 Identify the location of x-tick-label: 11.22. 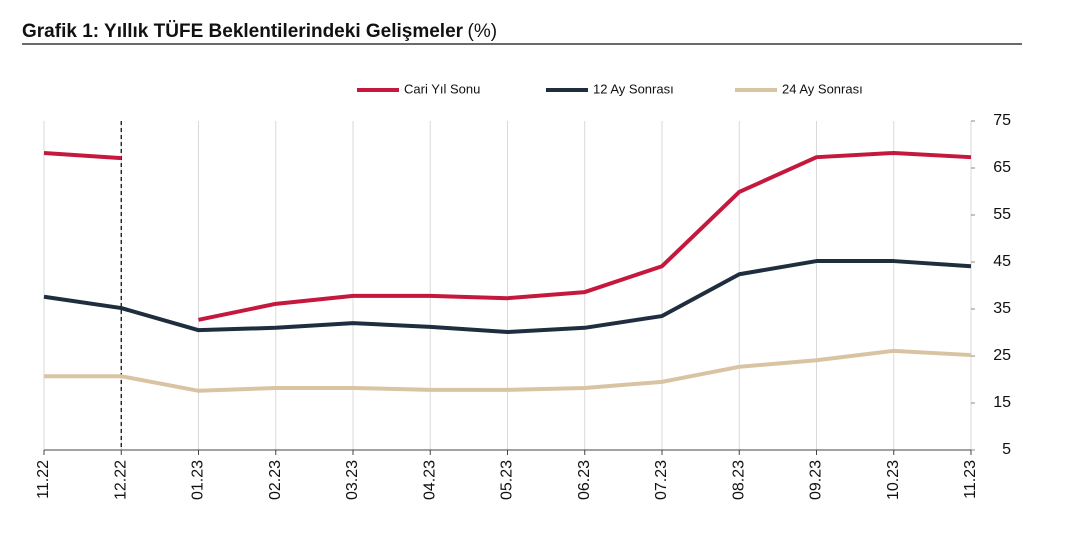
(43, 479).